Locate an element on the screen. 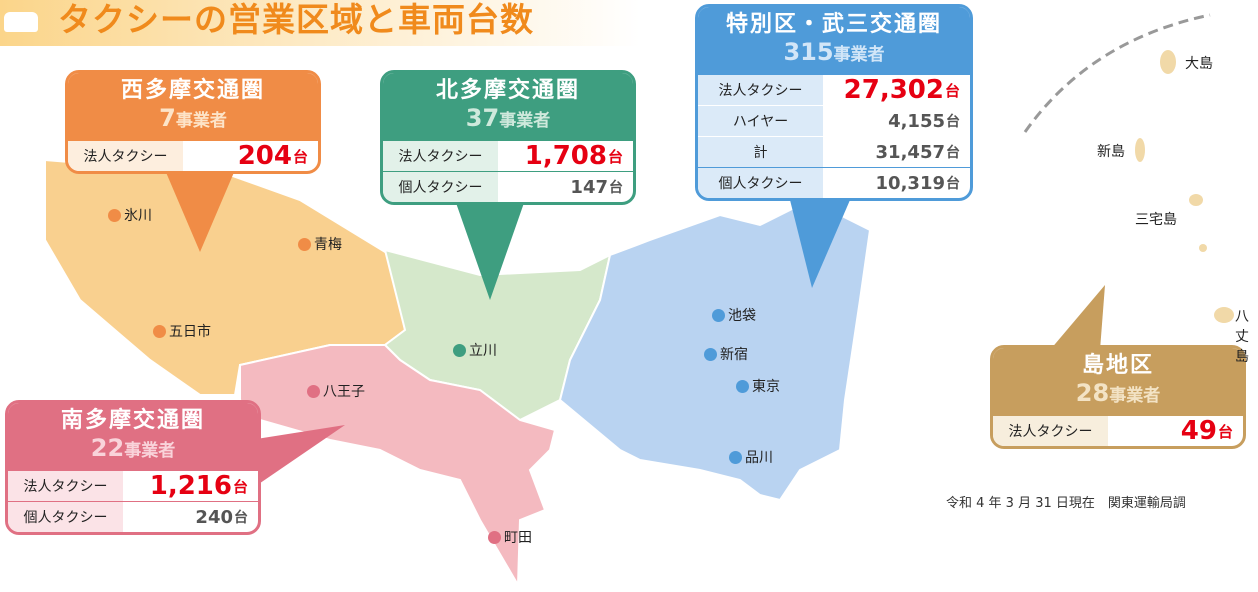  vehicle-row: 個人タクシー 10,319 台 is located at coordinates (834, 182).